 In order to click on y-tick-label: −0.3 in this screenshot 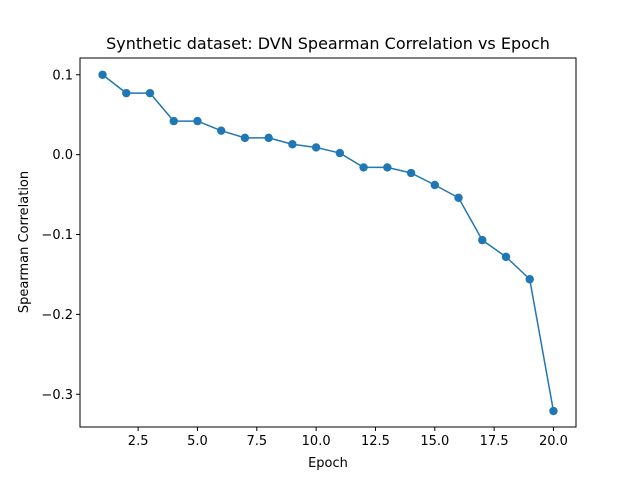, I will do `click(57, 395)`.